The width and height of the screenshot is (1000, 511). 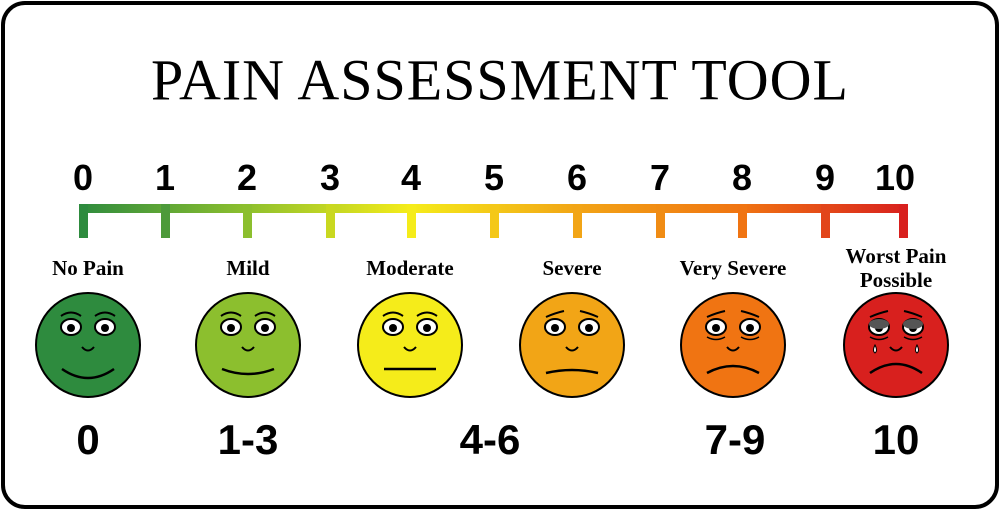 I want to click on range-label: 7-9, so click(x=735, y=439).